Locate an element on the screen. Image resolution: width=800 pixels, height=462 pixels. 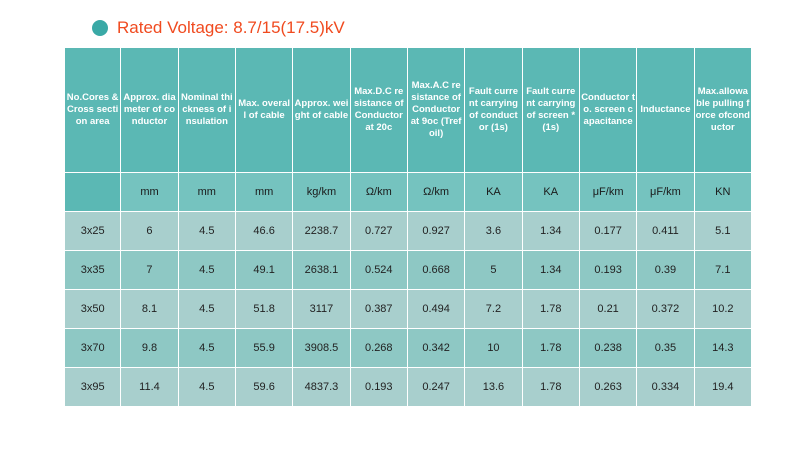
table-cell: 10 is located at coordinates (493, 348).